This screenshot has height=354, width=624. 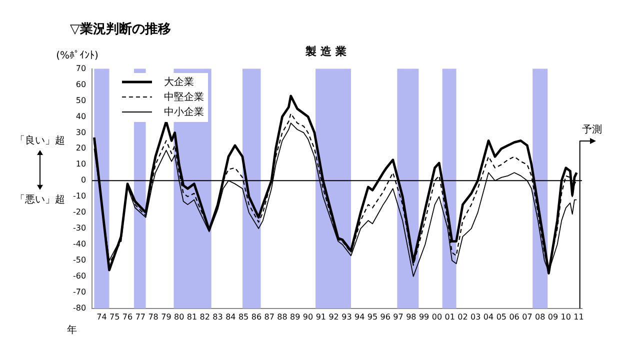 What do you see at coordinates (398, 317) in the screenshot?
I see `x-tick-label: 97` at bounding box center [398, 317].